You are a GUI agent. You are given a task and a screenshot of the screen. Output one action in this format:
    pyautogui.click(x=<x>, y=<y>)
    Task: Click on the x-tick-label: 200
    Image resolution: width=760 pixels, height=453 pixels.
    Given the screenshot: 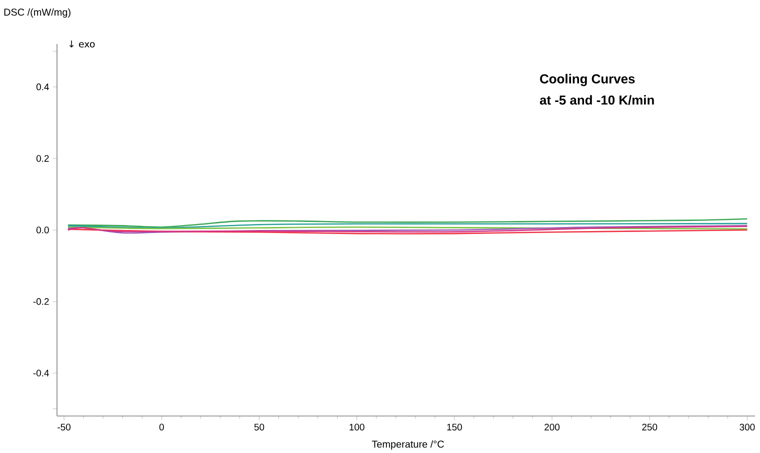 What is the action you would take?
    pyautogui.click(x=552, y=427)
    